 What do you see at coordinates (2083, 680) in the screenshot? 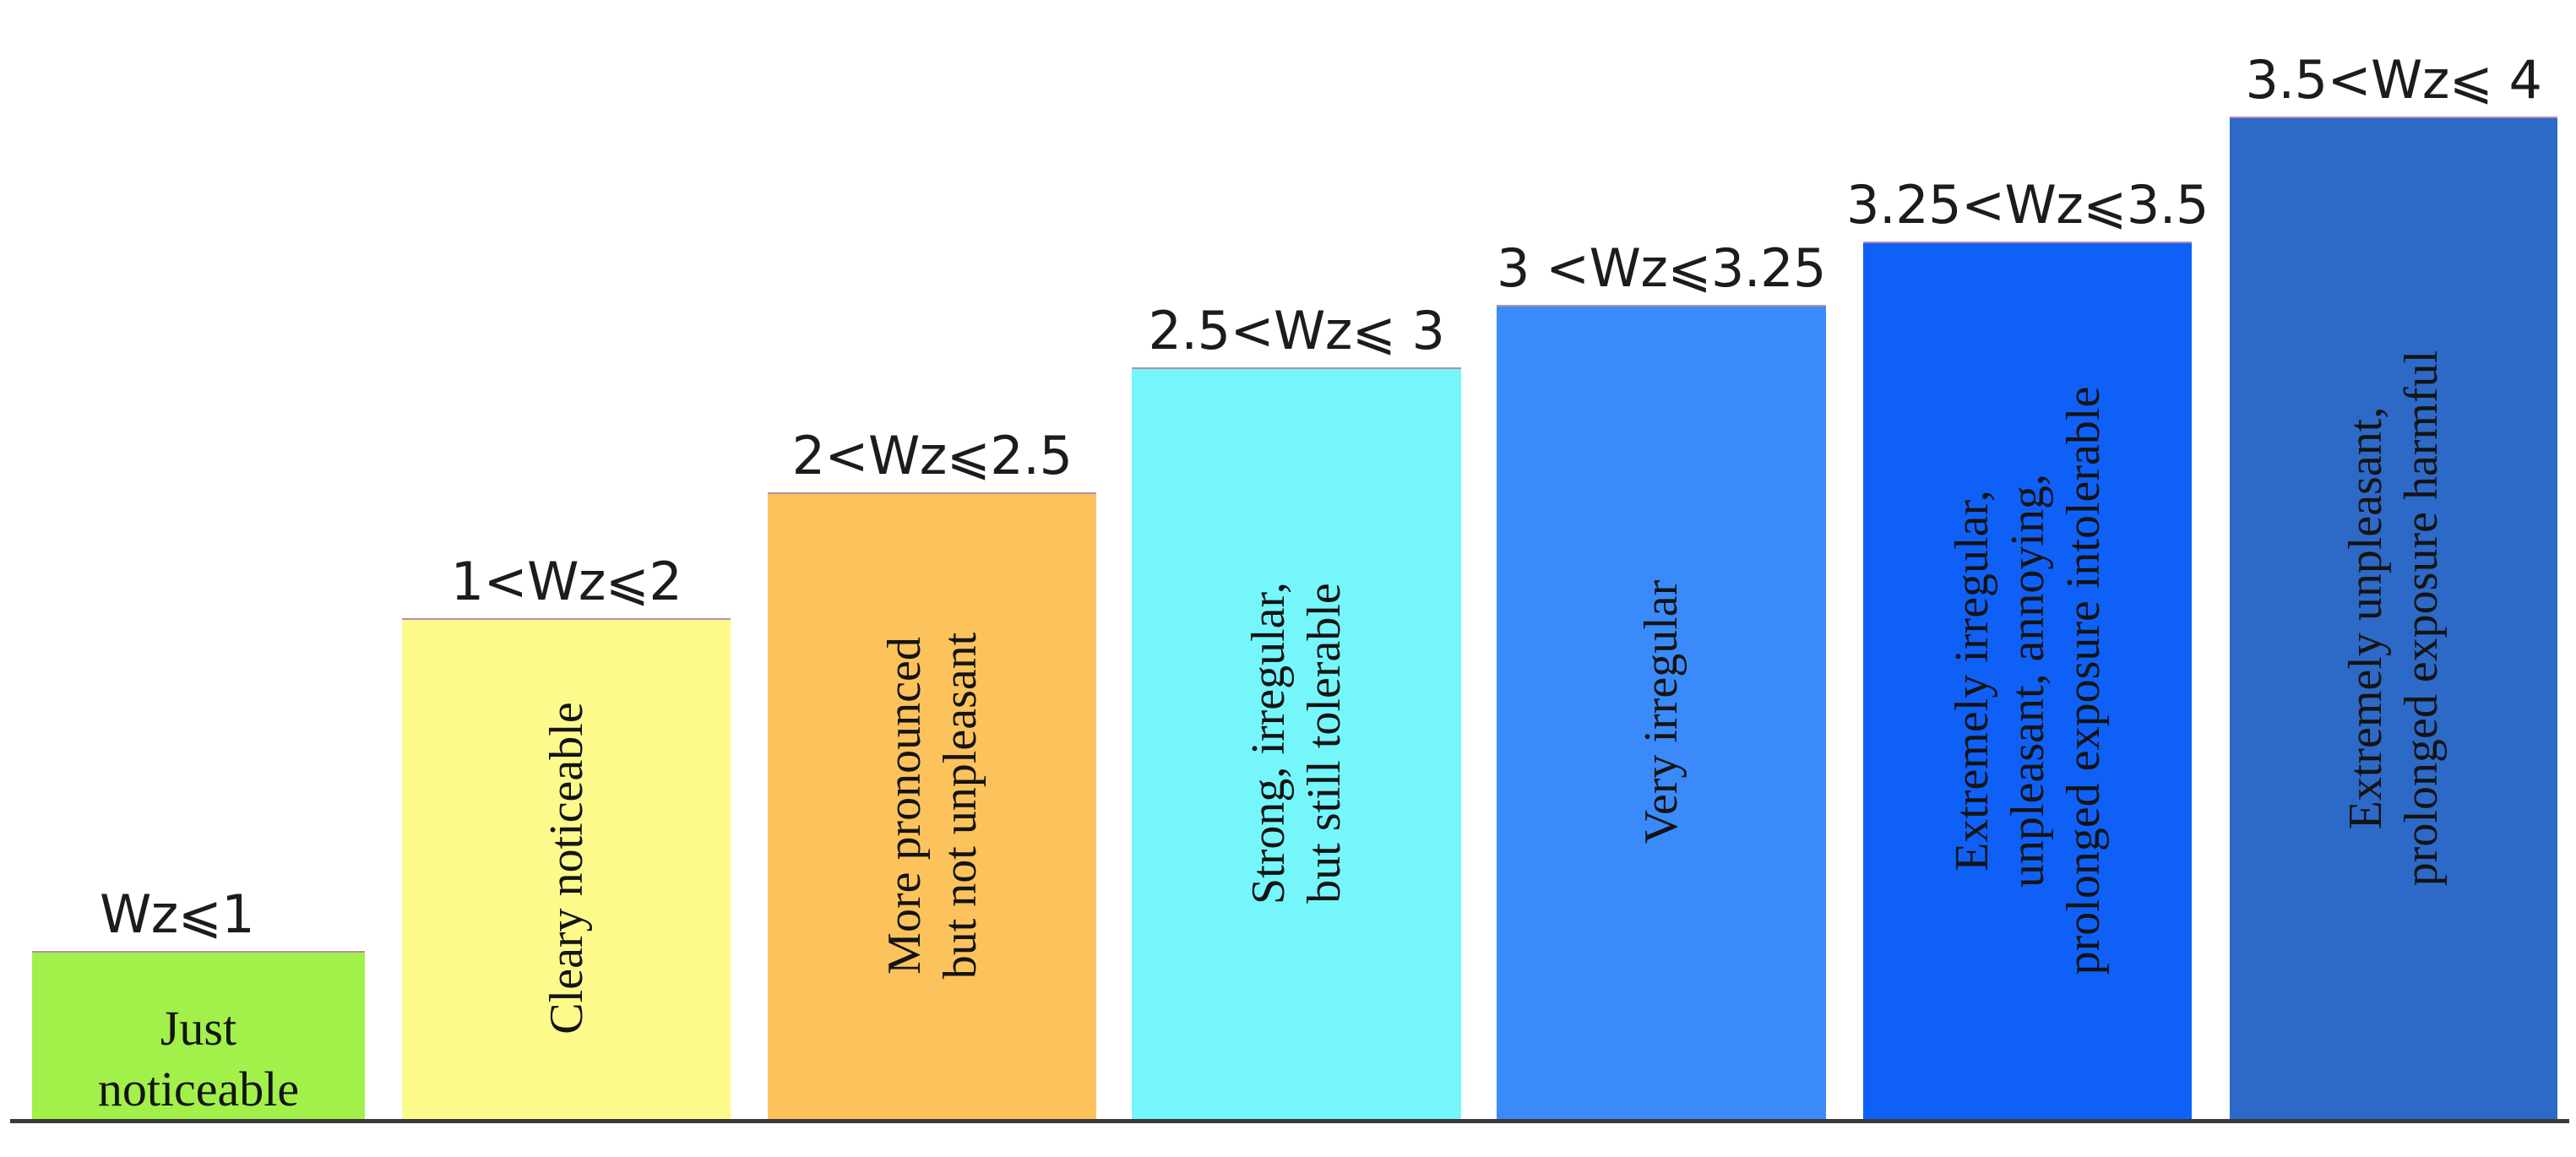
I see `bar-description-line: prolonged exposure intolerable` at bounding box center [2083, 680].